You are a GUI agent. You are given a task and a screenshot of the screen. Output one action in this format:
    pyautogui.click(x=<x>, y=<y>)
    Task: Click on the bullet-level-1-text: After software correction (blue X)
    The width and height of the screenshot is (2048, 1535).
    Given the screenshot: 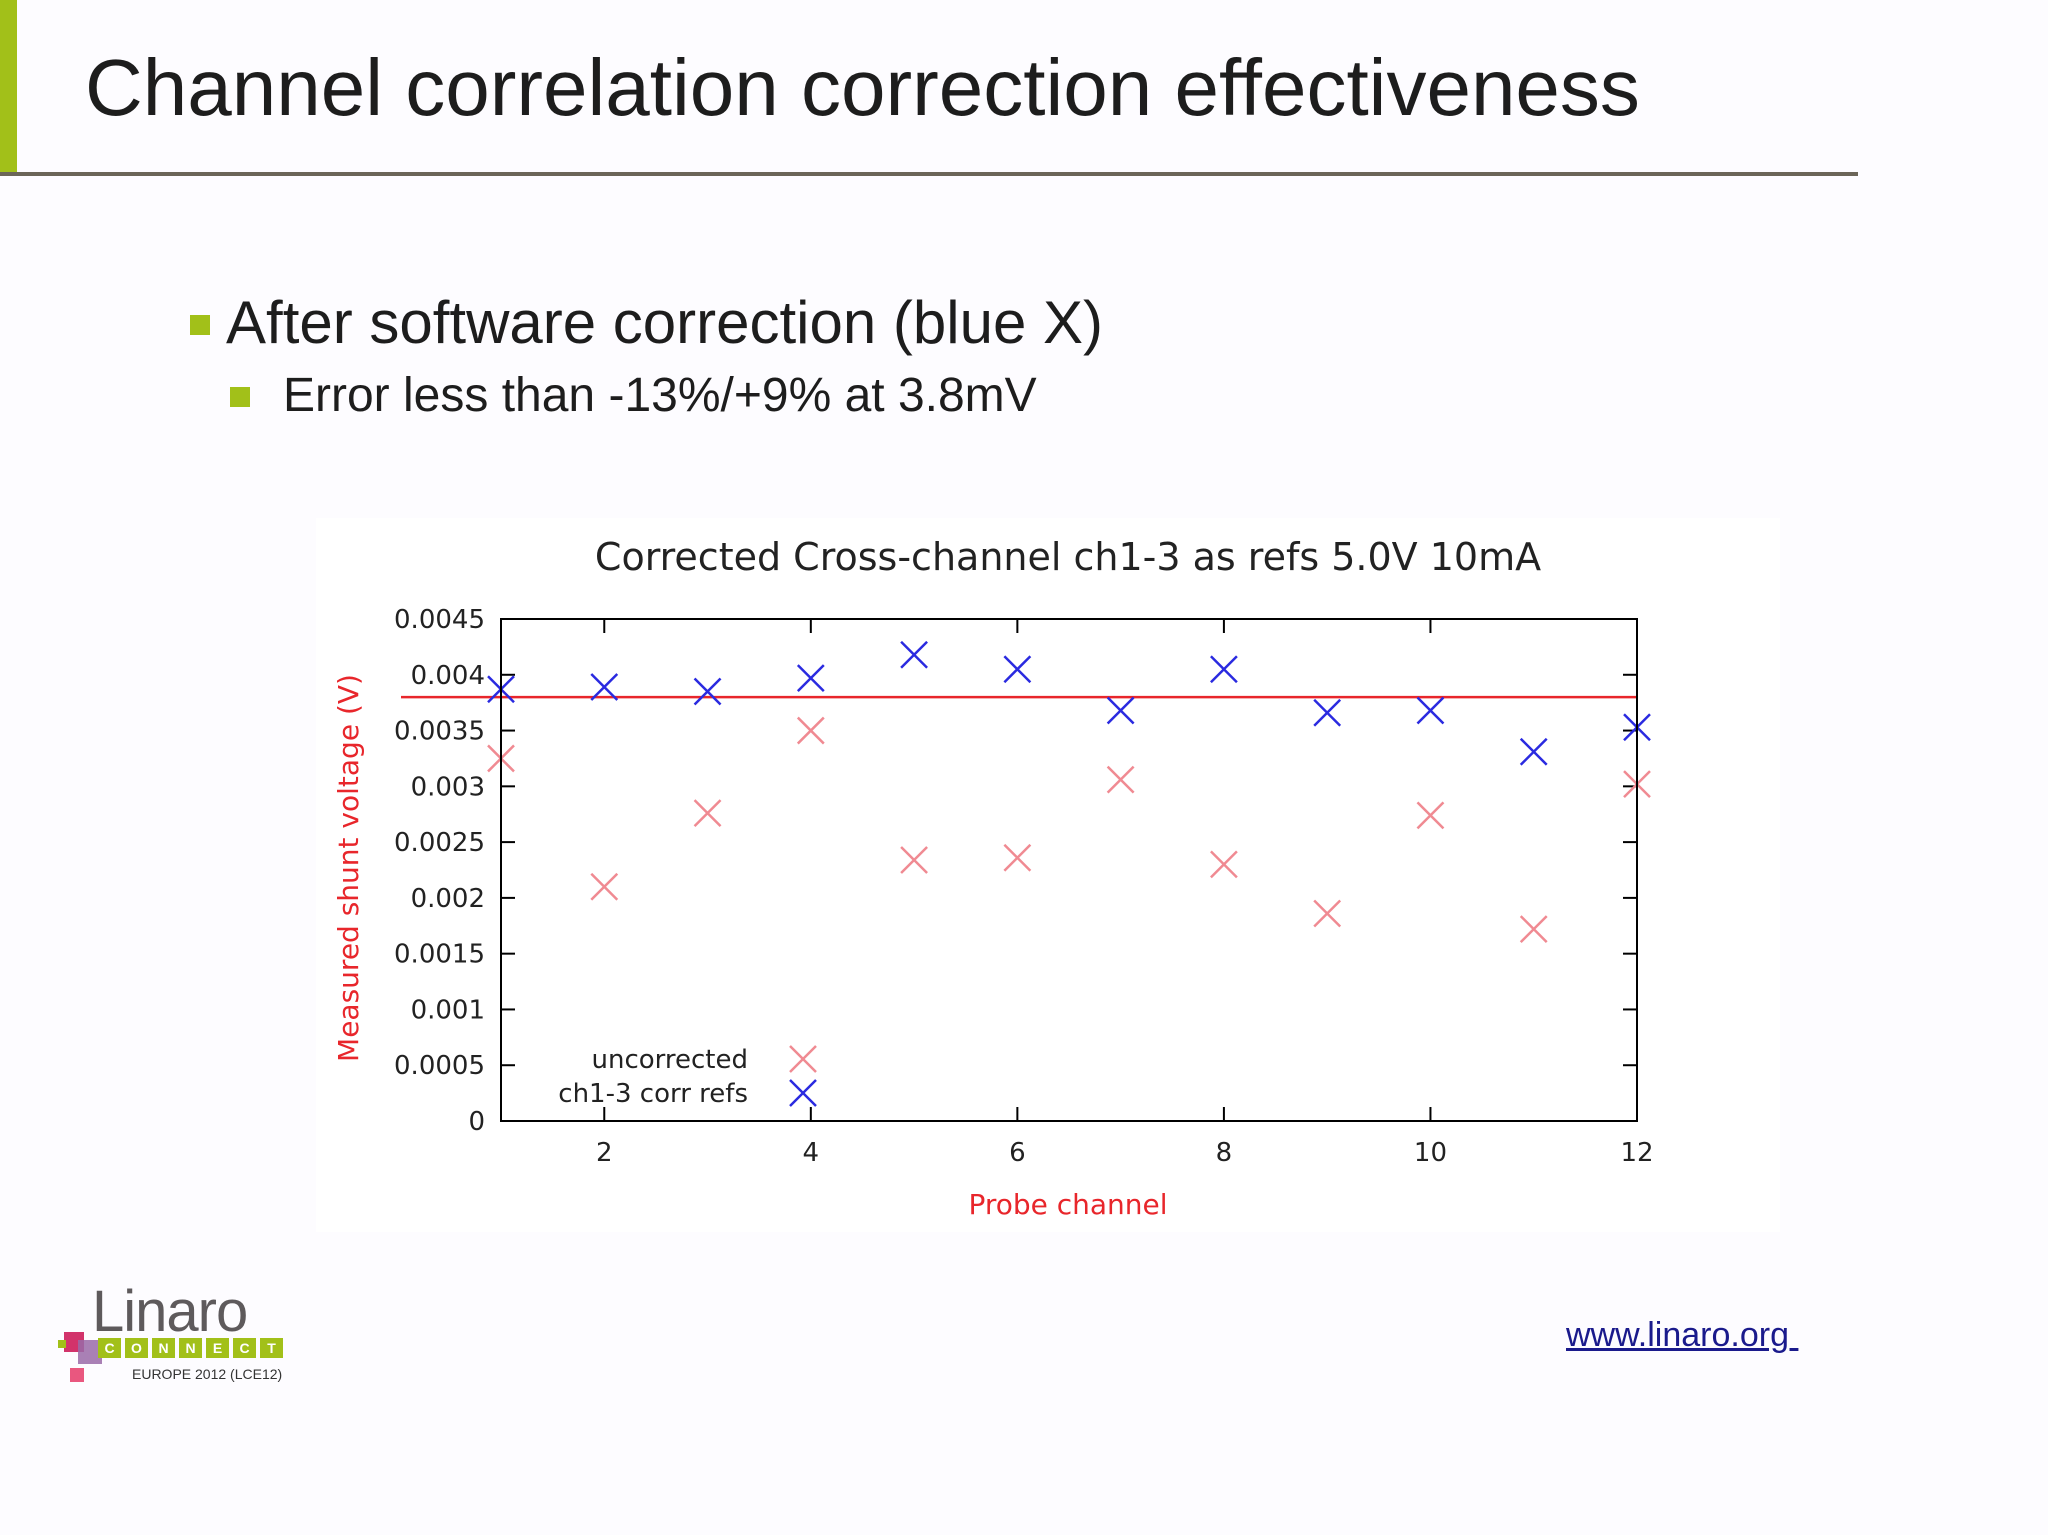 What is the action you would take?
    pyautogui.click(x=665, y=322)
    